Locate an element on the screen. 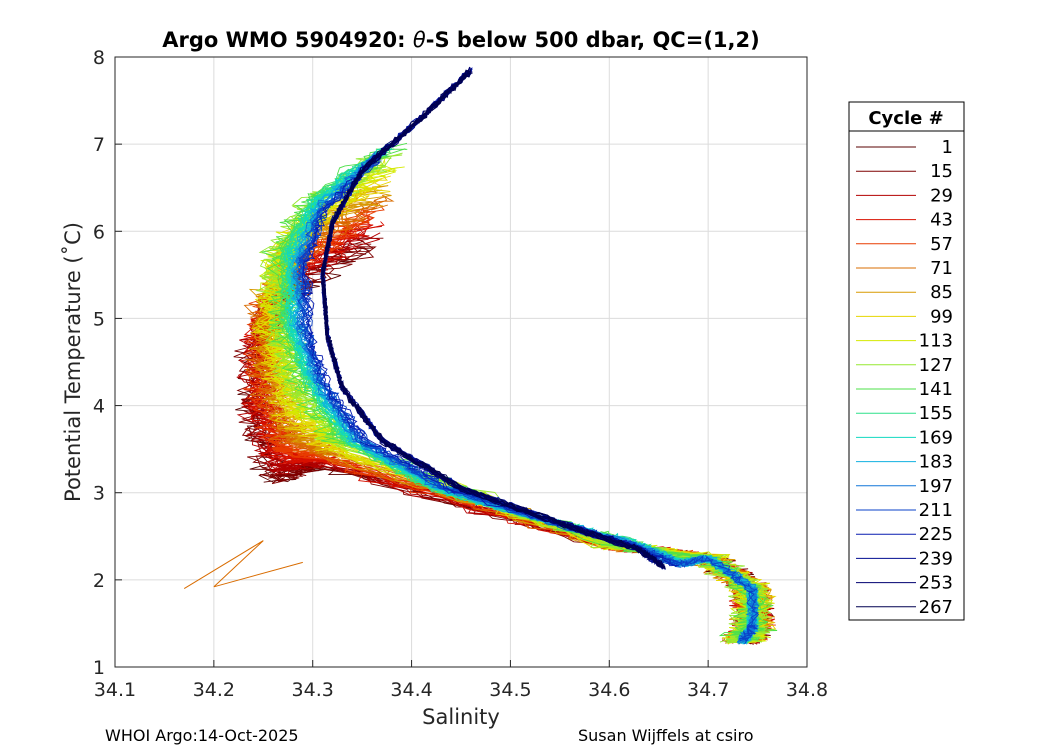 The height and width of the screenshot is (750, 1050). legend-title: Cycle # is located at coordinates (905, 118).